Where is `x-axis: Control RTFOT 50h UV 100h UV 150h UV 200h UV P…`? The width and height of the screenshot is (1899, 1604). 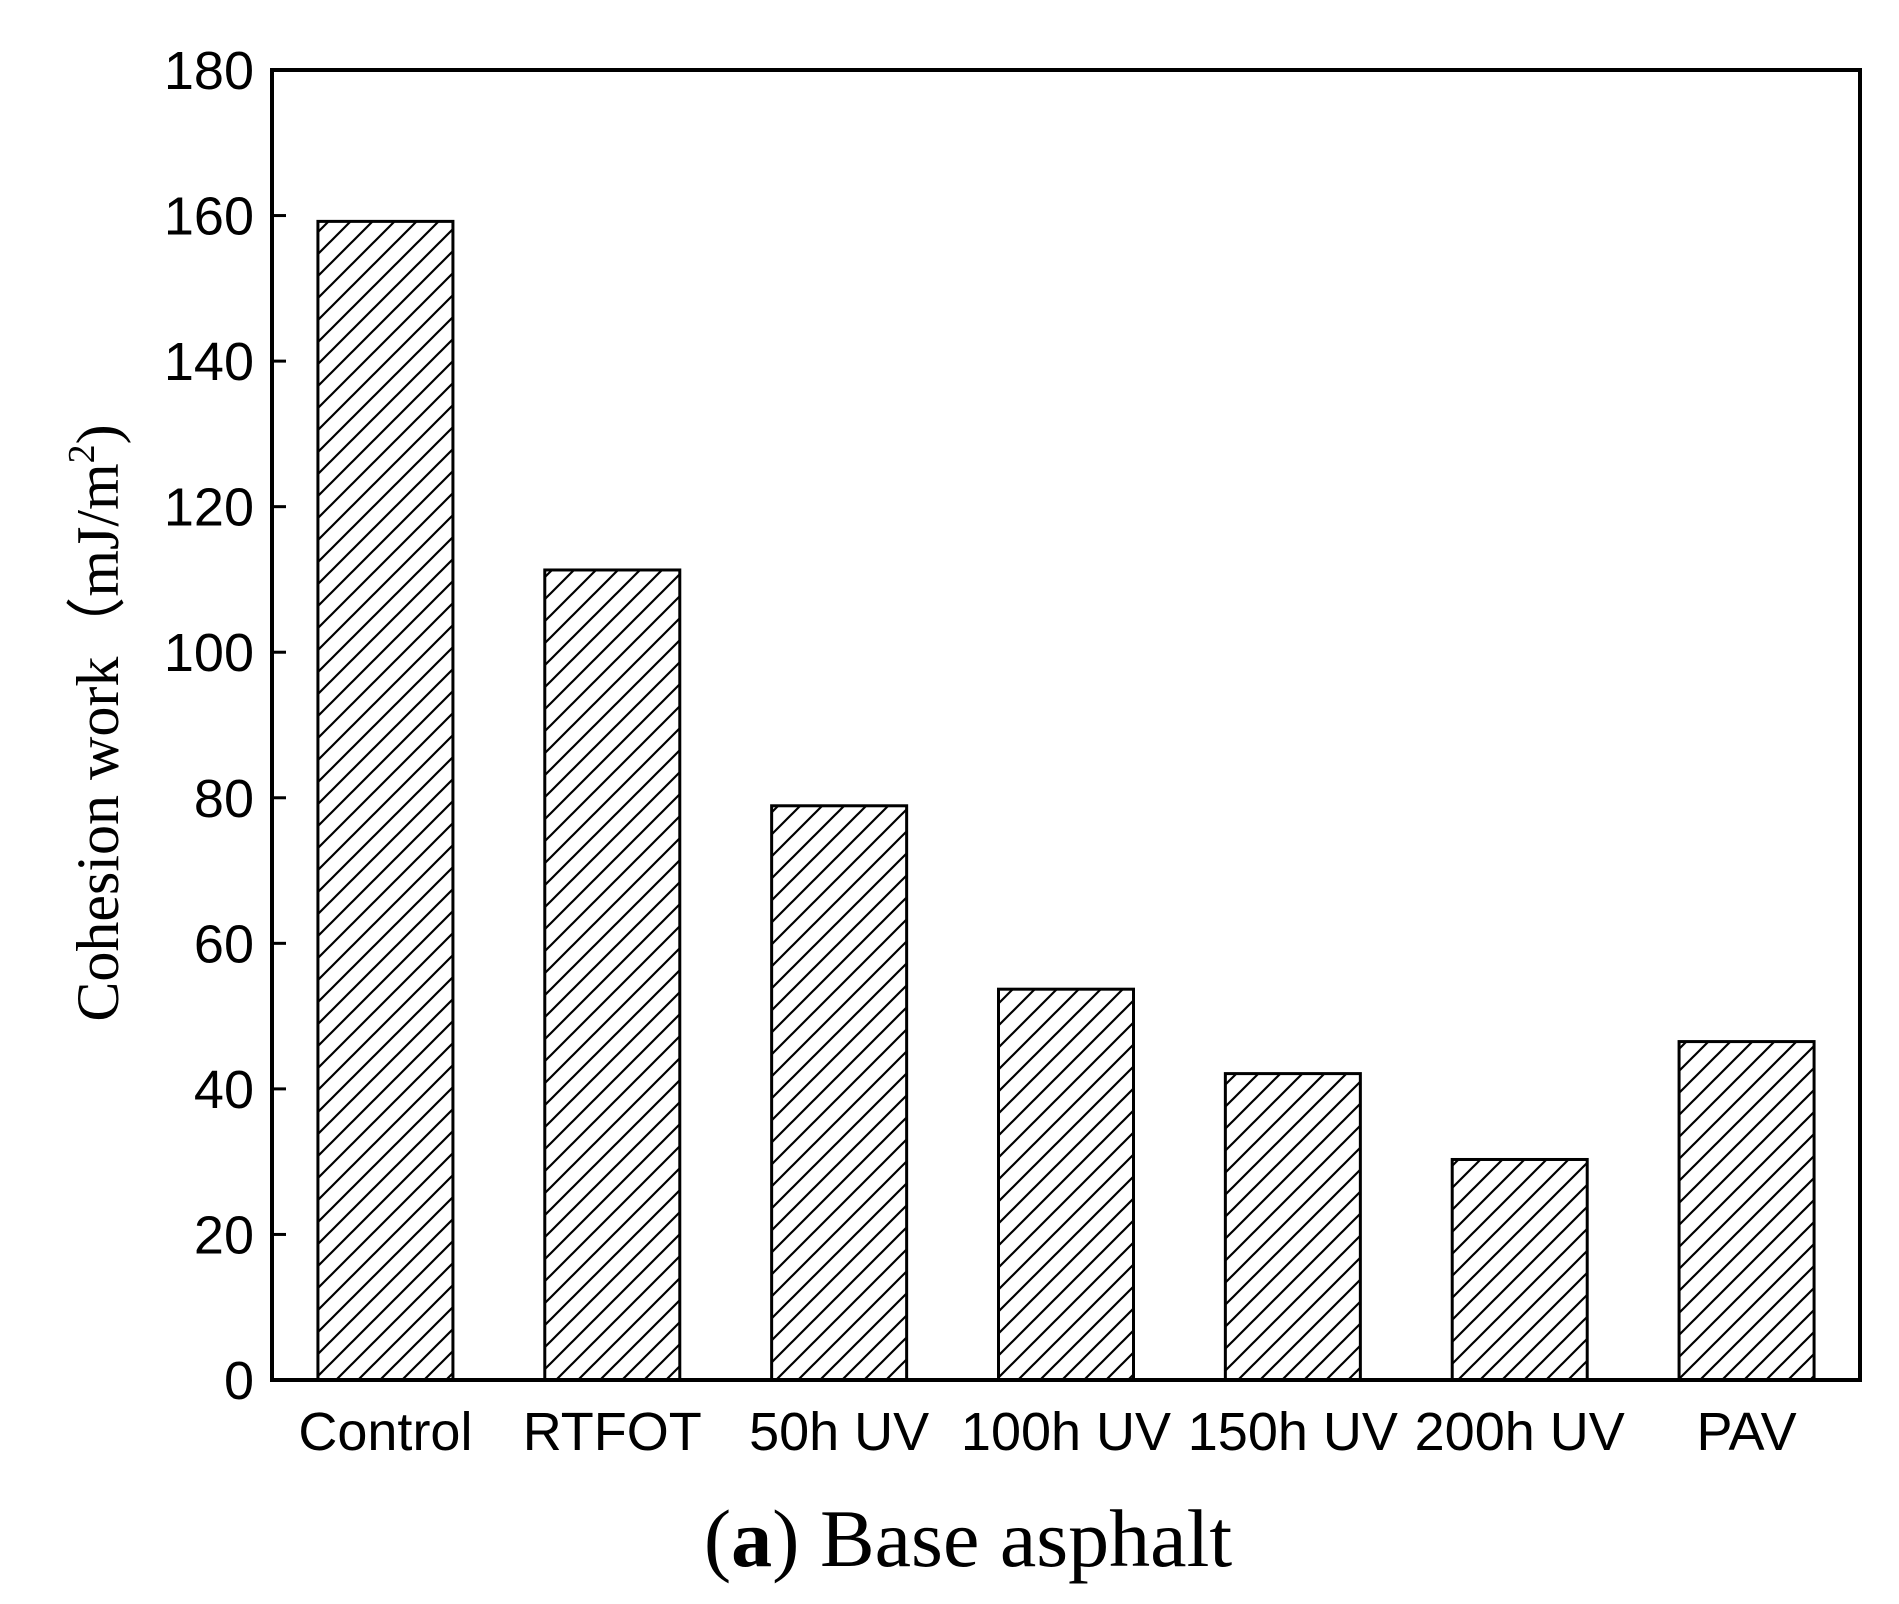 x-axis: Control RTFOT 50h UV 100h UV 150h UV 200h UV P… is located at coordinates (1047, 1432).